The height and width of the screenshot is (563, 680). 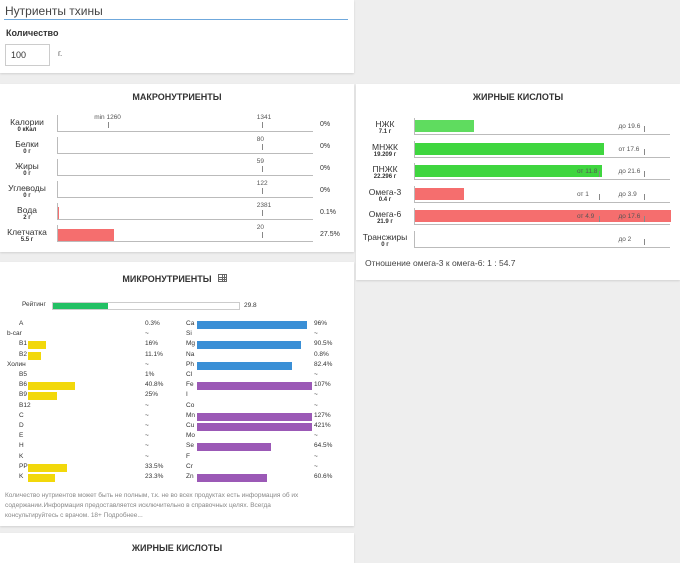 I want to click on fat-row-label: ПНЖК 22.296 г, so click(x=385, y=173).